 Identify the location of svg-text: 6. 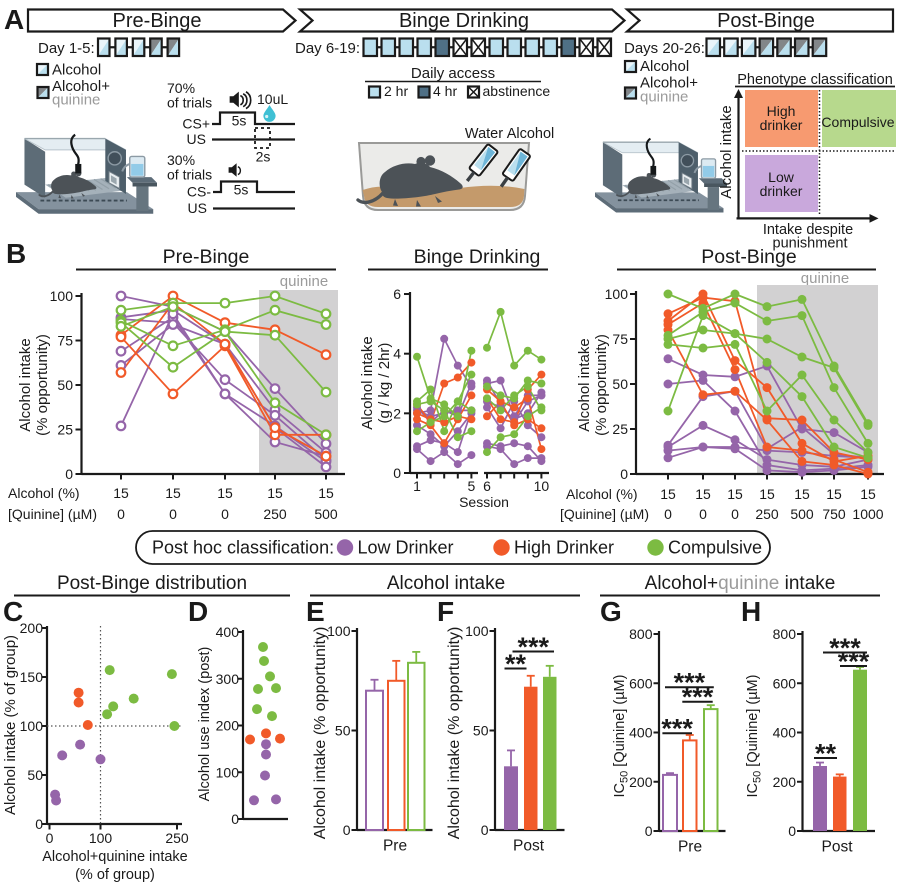
(397, 294).